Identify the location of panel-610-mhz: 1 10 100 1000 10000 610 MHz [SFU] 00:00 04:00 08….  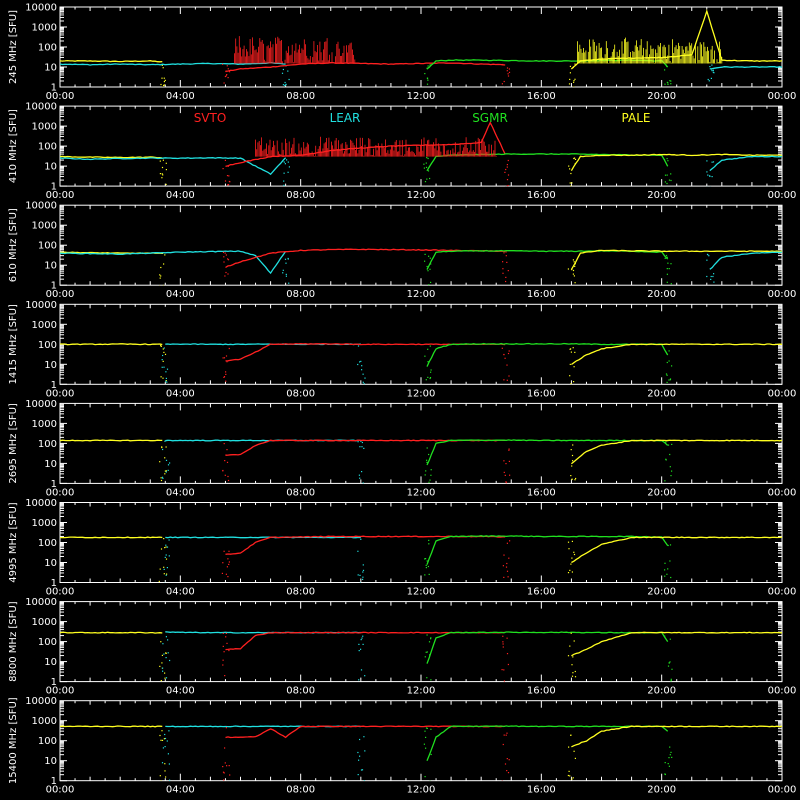
(402, 251).